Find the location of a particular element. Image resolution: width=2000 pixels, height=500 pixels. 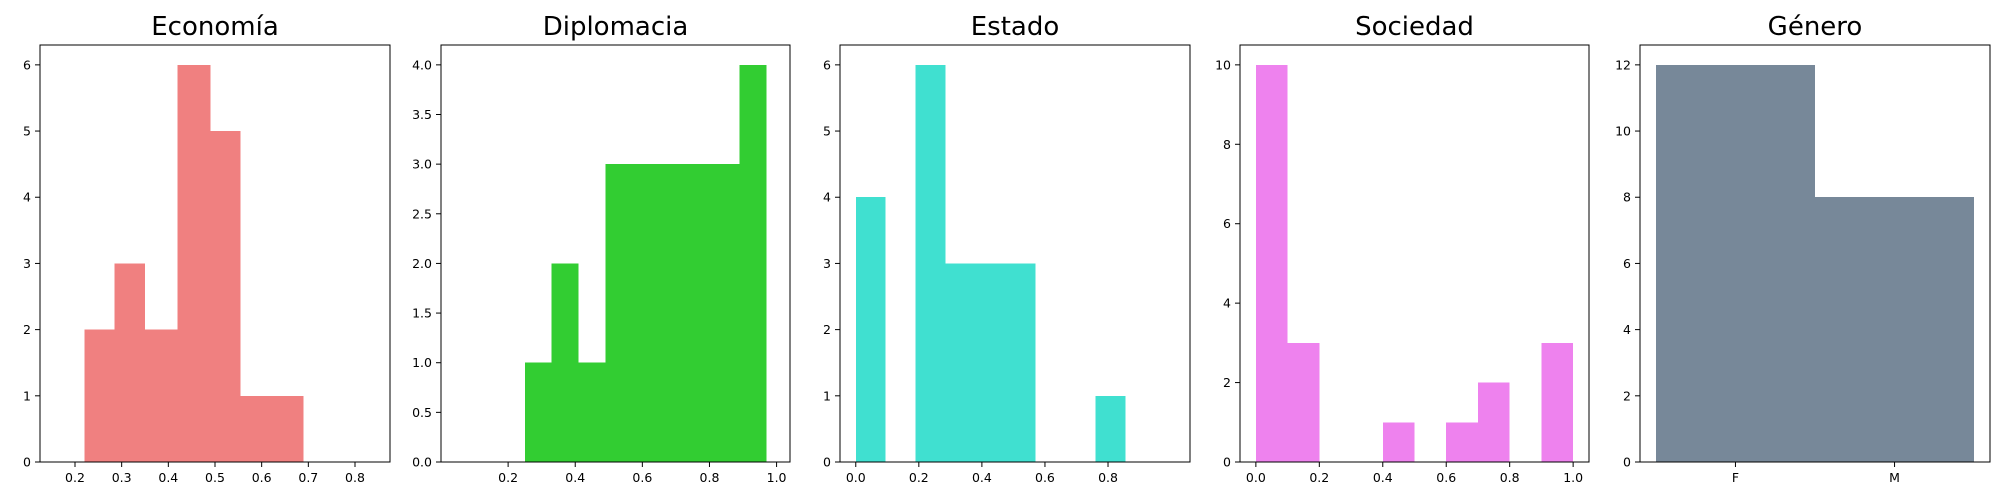

y-tick-label: 1 is located at coordinates (827, 395).